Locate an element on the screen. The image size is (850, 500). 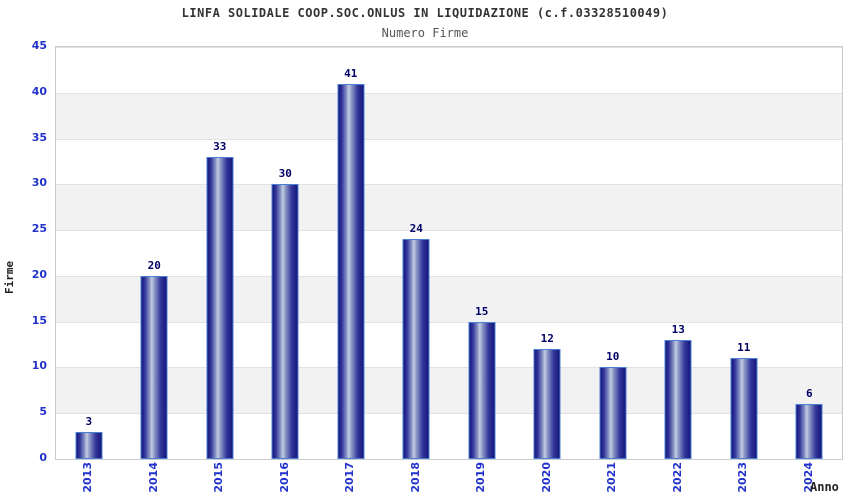
bar-slot-2024: 6 is located at coordinates (810, 253).